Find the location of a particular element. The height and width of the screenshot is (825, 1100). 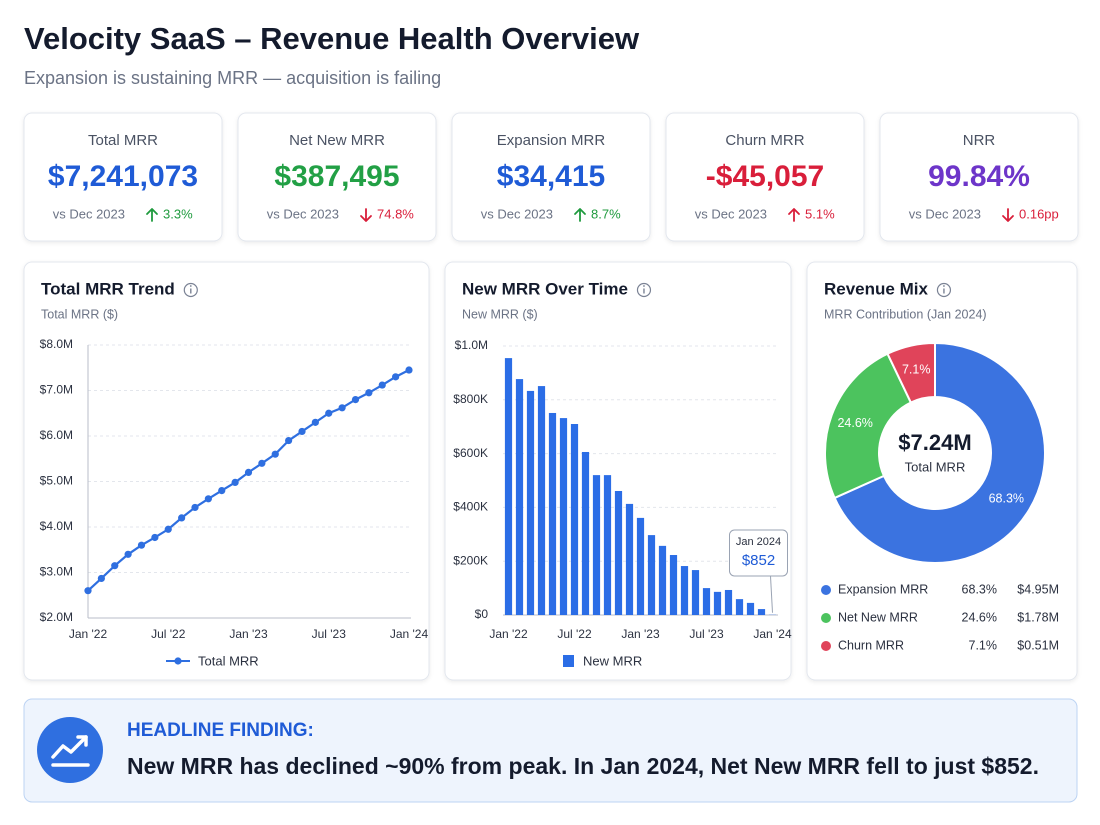

chart-title: Revenue Mix is located at coordinates (876, 288).